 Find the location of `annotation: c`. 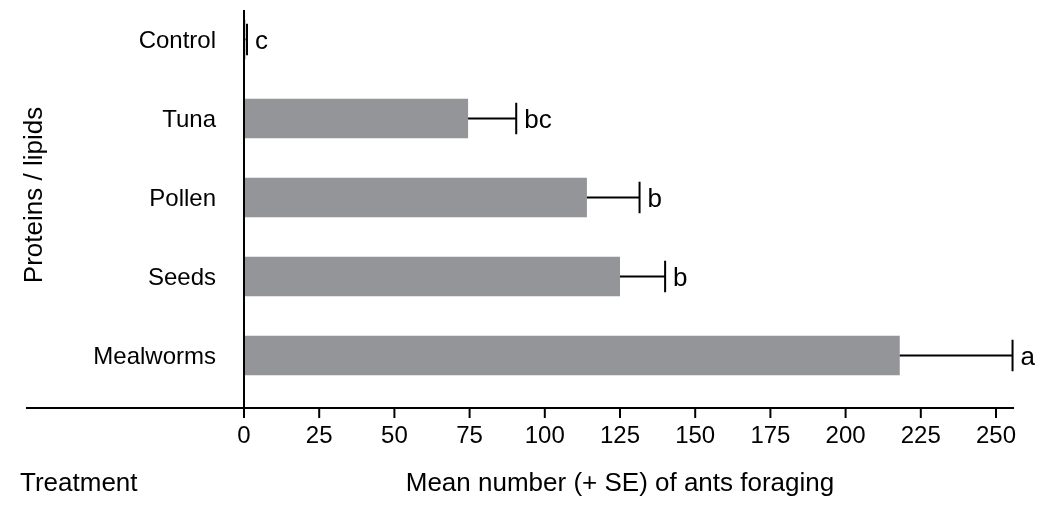

annotation: c is located at coordinates (262, 39).